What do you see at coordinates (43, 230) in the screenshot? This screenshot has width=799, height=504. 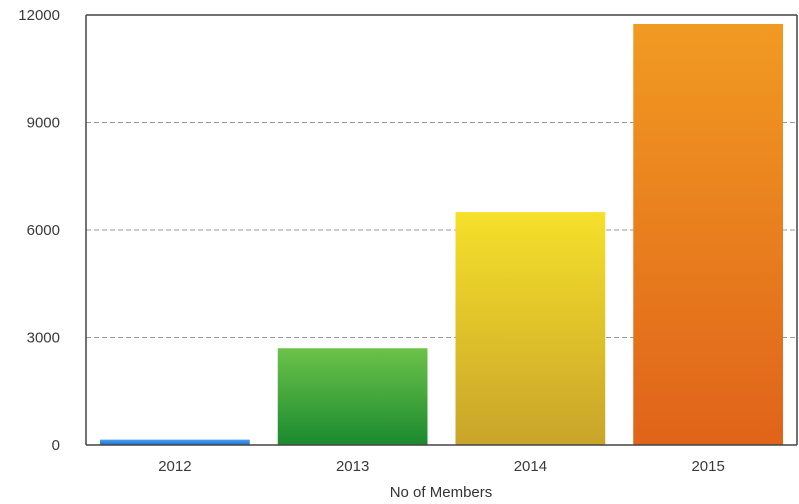 I see `y-tick-label: 6000` at bounding box center [43, 230].